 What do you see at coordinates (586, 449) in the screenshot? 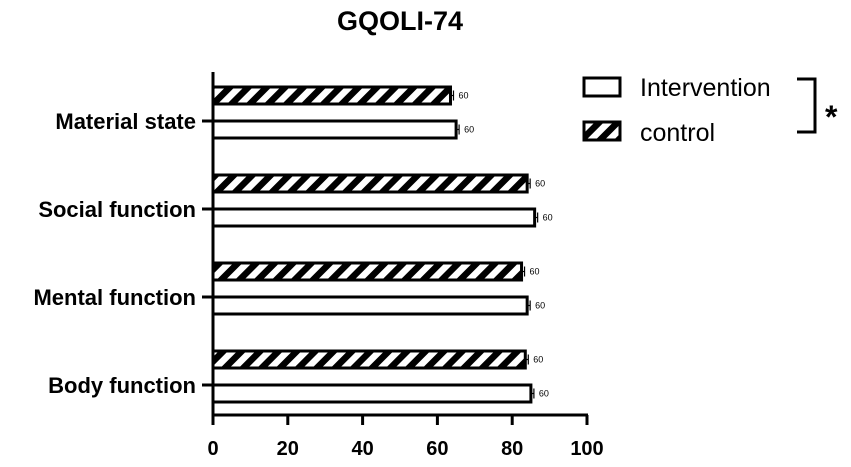
I see `x-tick-label-100: 100` at bounding box center [586, 449].